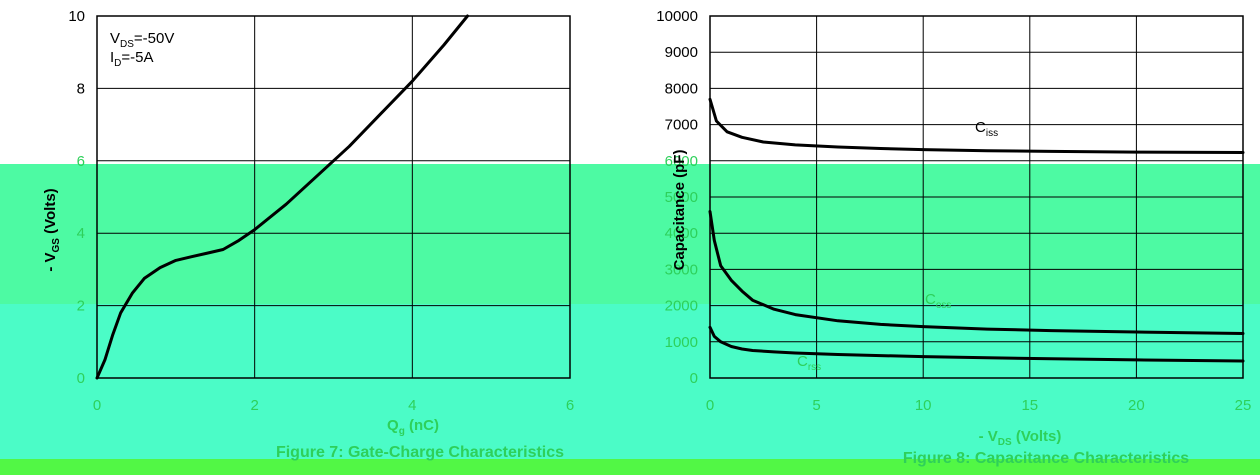  What do you see at coordinates (81, 306) in the screenshot?
I see `gate-charge-y-tick-label: 2` at bounding box center [81, 306].